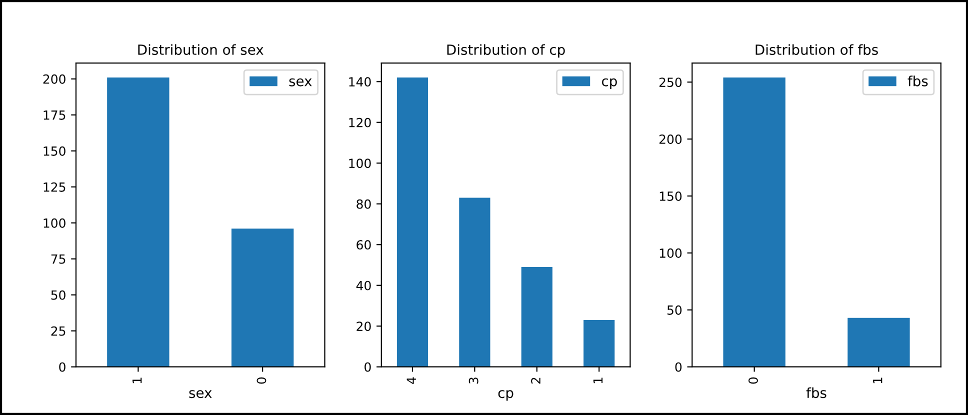 The height and width of the screenshot is (415, 968). I want to click on x-tick-label: 4, so click(411, 380).